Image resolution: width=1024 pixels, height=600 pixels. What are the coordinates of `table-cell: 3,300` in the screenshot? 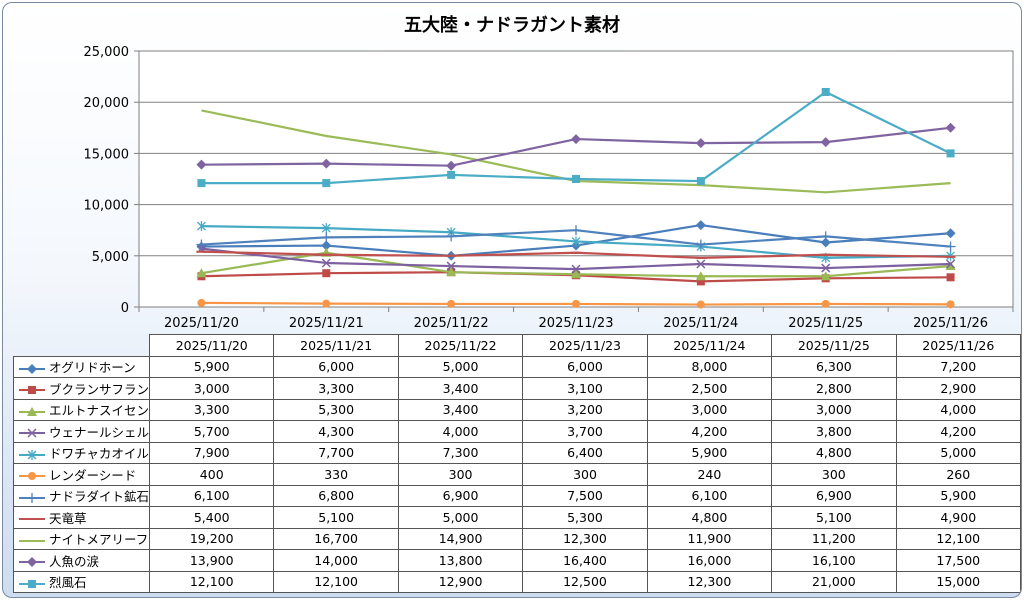 It's located at (212, 409).